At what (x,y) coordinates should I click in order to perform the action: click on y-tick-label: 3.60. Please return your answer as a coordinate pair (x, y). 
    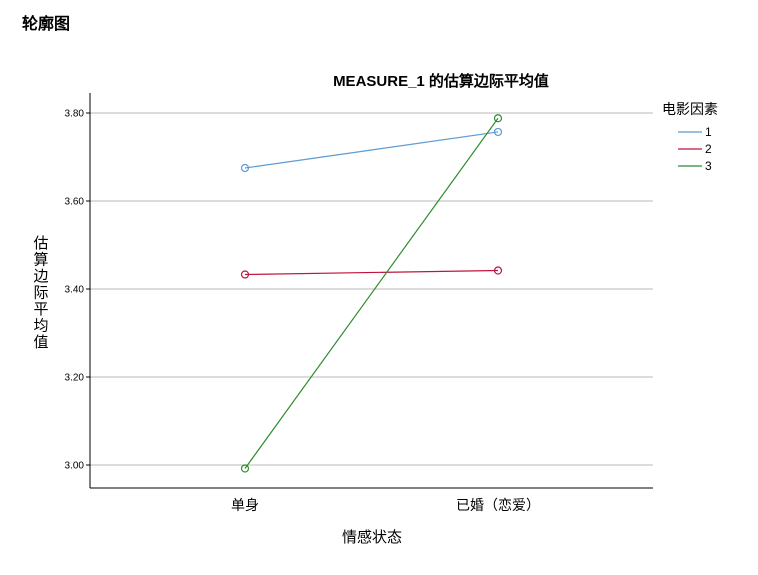
    Looking at the image, I should click on (75, 202).